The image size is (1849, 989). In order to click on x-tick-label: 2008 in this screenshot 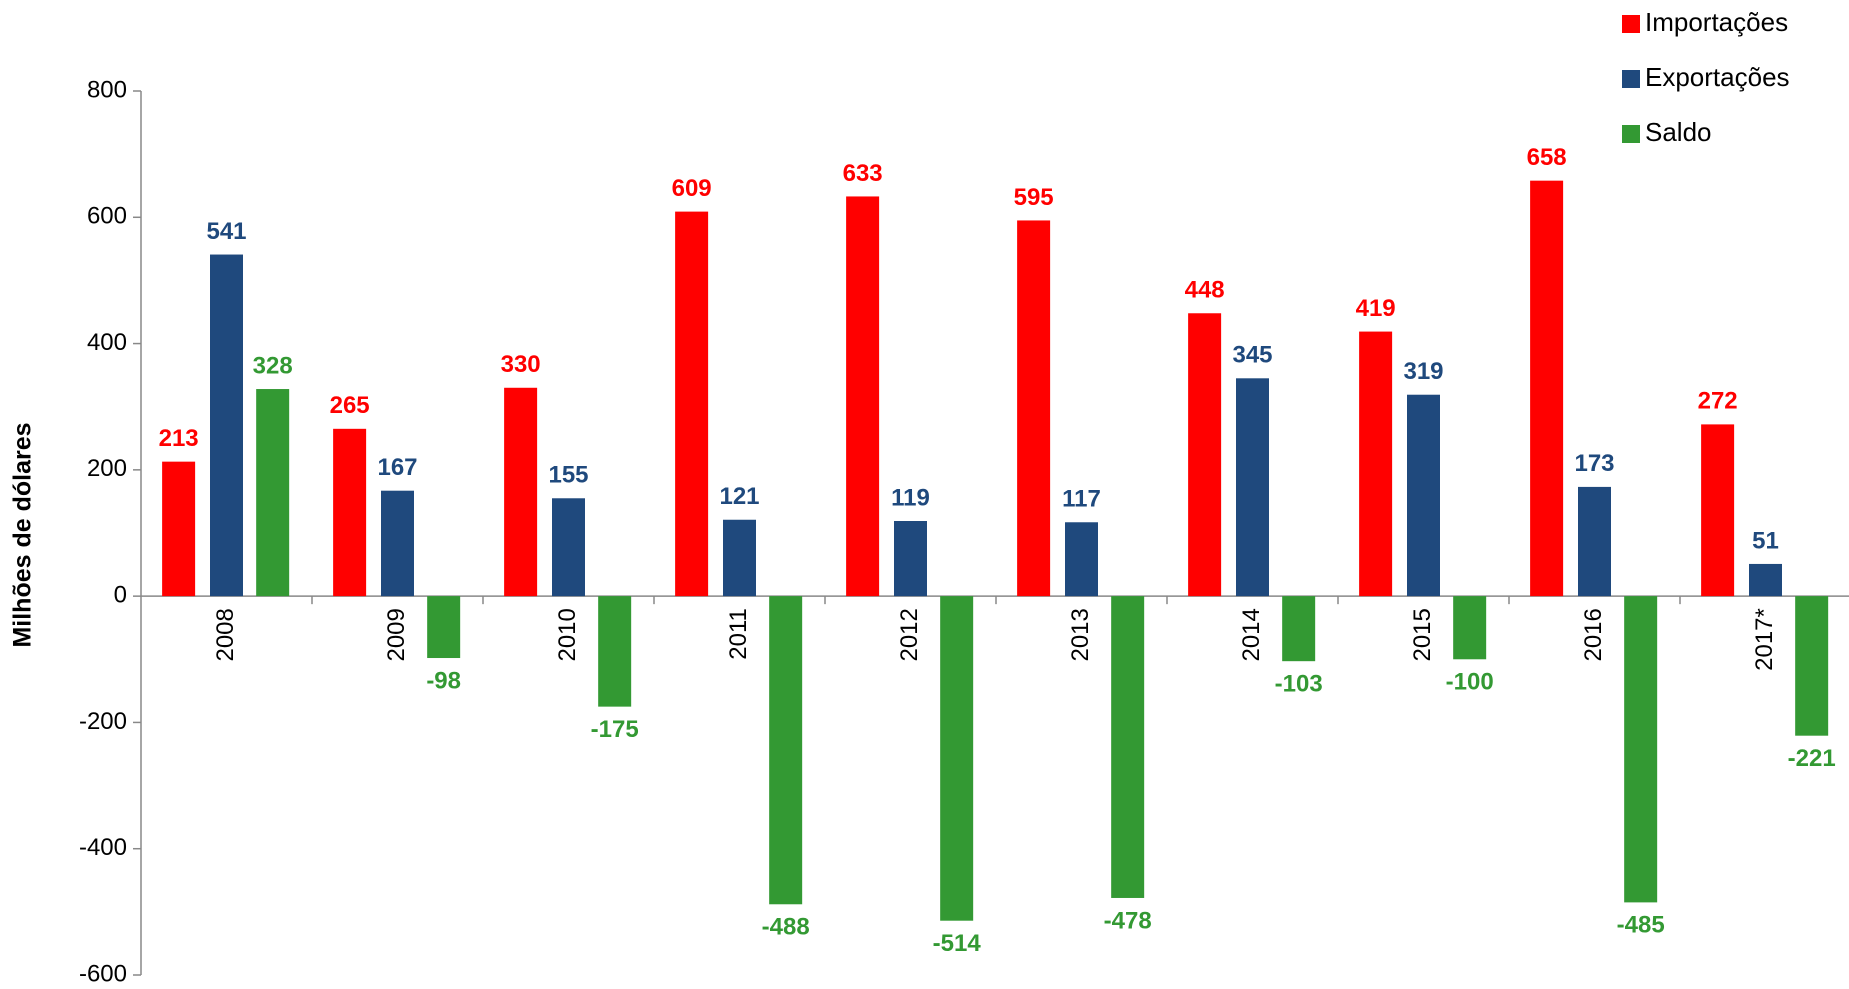, I will do `click(225, 634)`.